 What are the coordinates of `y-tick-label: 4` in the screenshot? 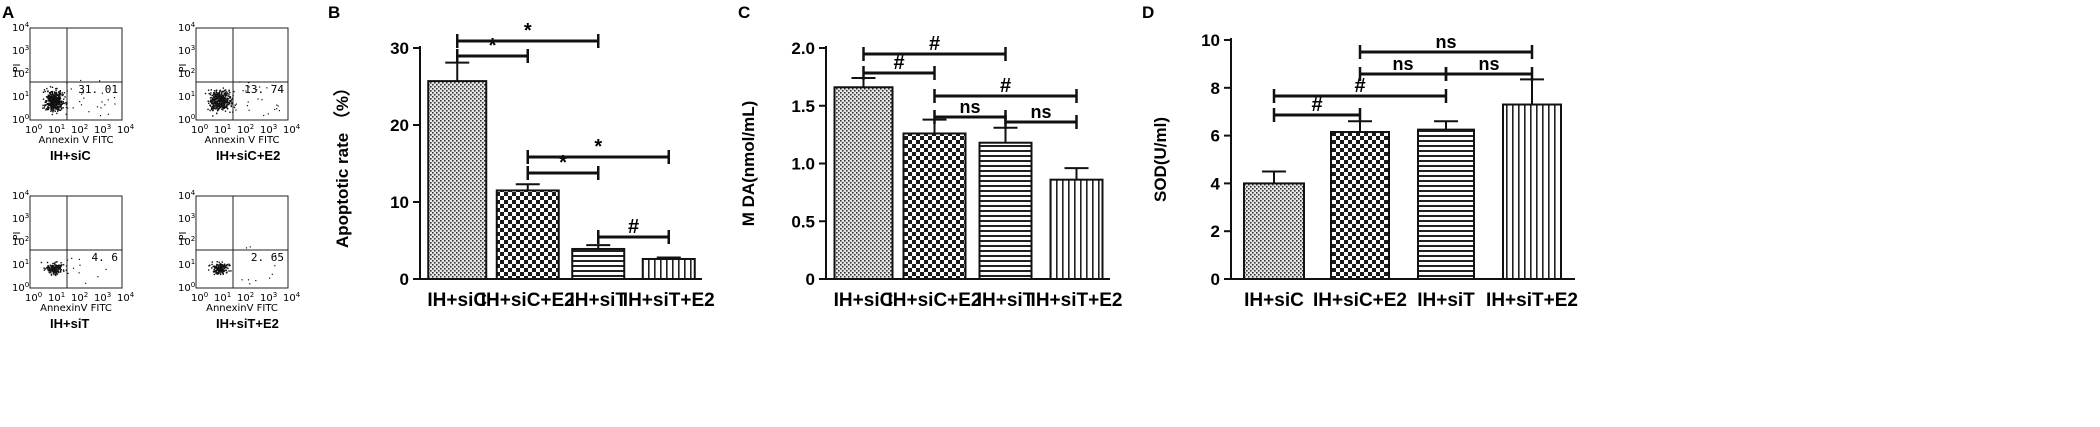 It's located at (1216, 183).